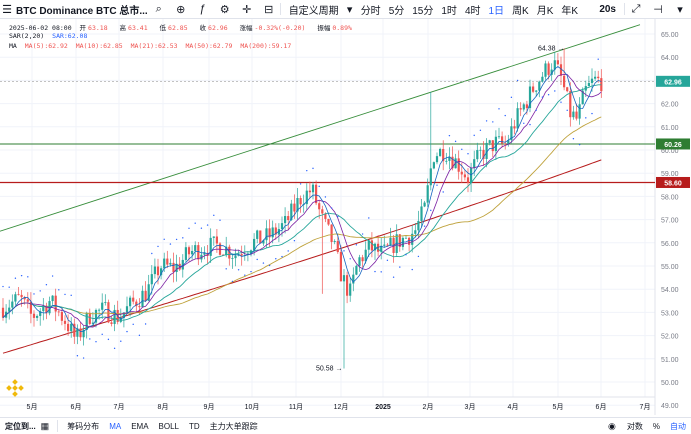 The image size is (691, 434). I want to click on legend-open: 63.18, so click(98, 28).